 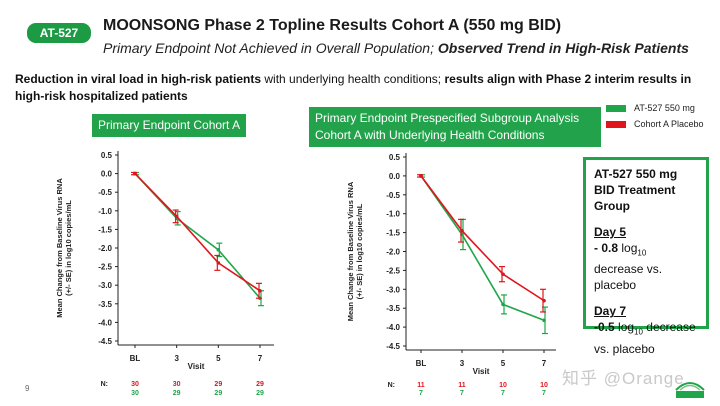 What do you see at coordinates (636, 190) in the screenshot?
I see `summary-heading: AT-527 550 mg BID Treatment Group` at bounding box center [636, 190].